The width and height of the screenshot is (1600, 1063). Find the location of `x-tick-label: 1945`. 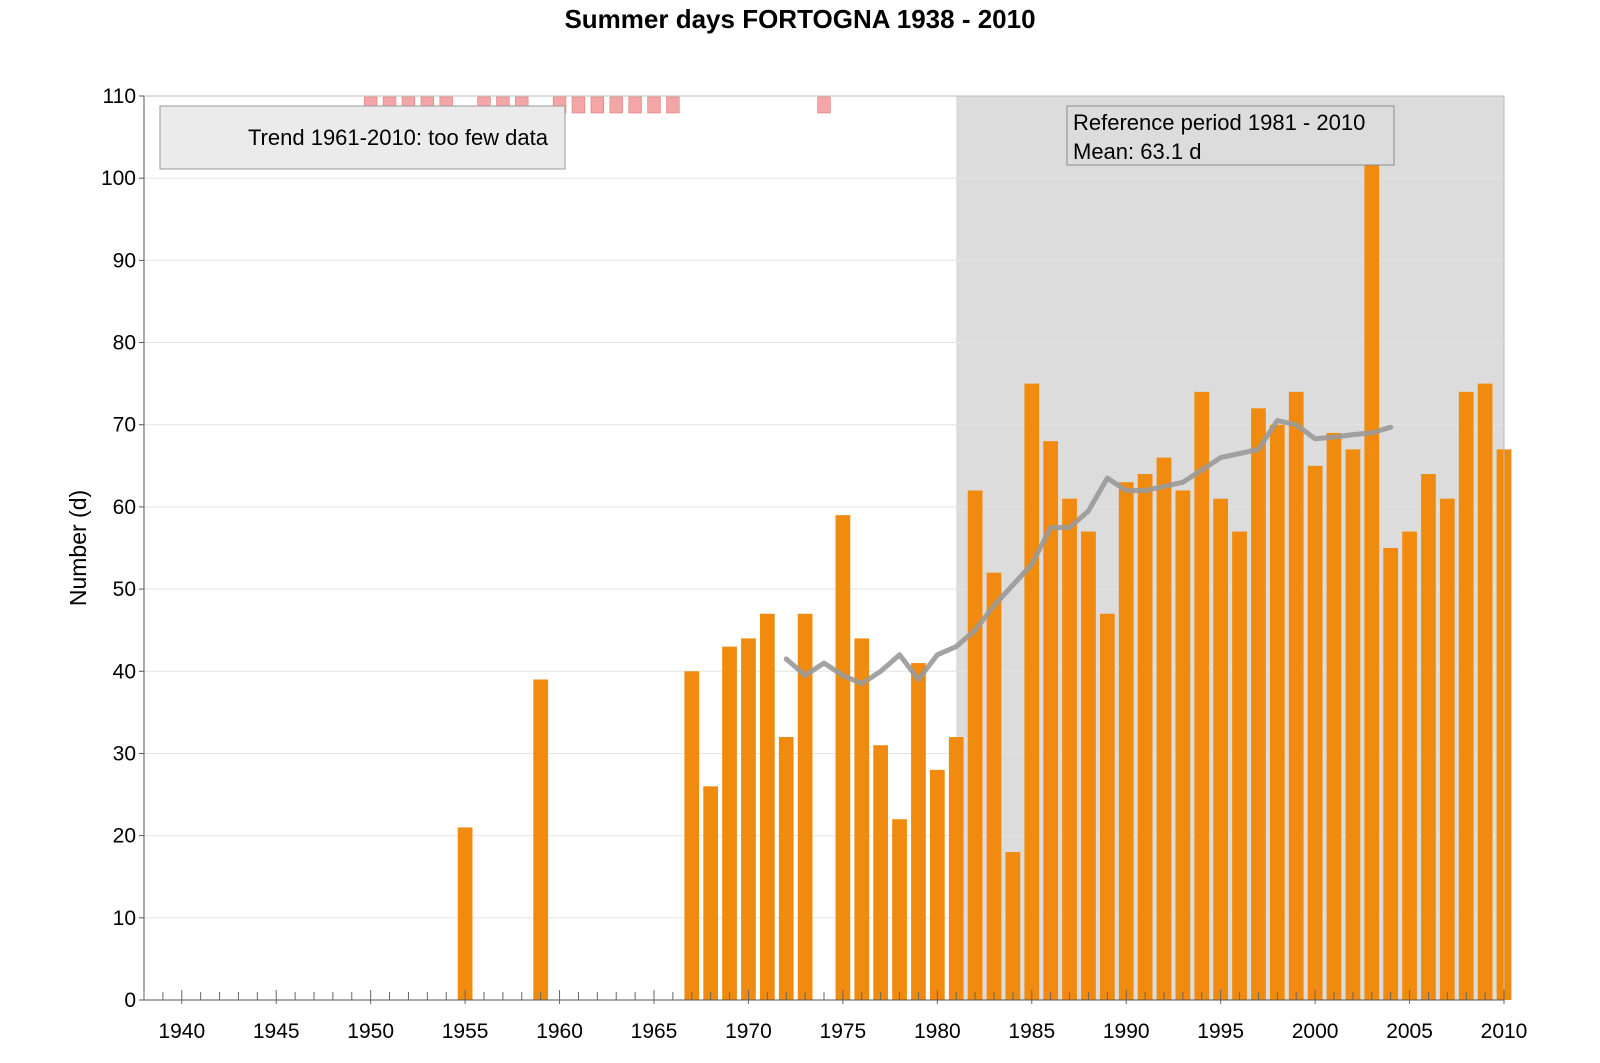

x-tick-label: 1945 is located at coordinates (276, 1031).